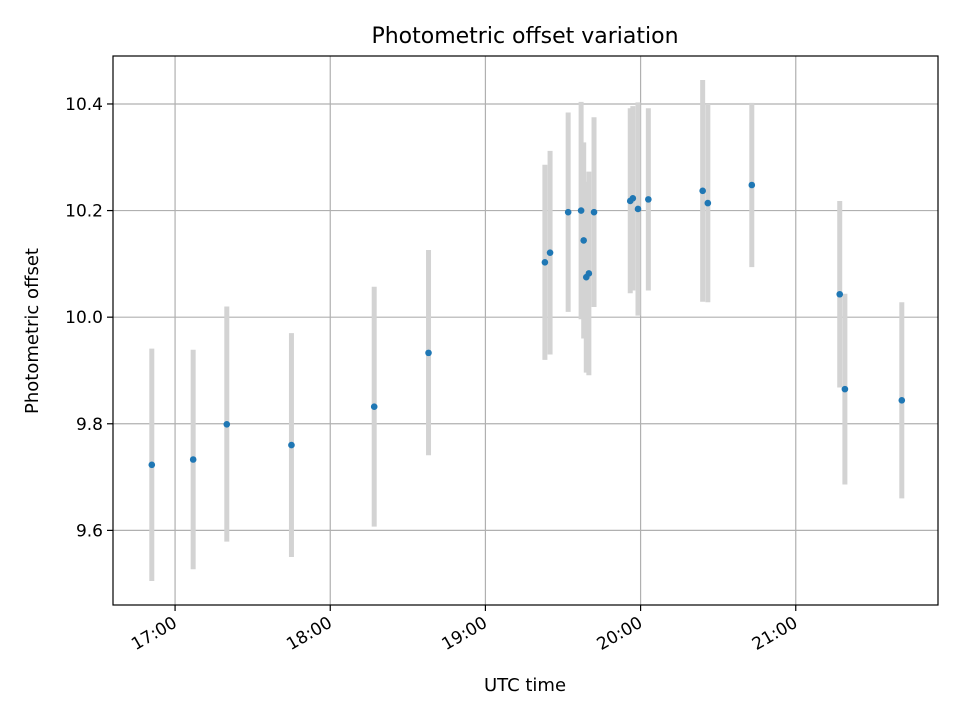 Image resolution: width=960 pixels, height=720 pixels. What do you see at coordinates (525, 685) in the screenshot?
I see `x-axis-label: UTC time` at bounding box center [525, 685].